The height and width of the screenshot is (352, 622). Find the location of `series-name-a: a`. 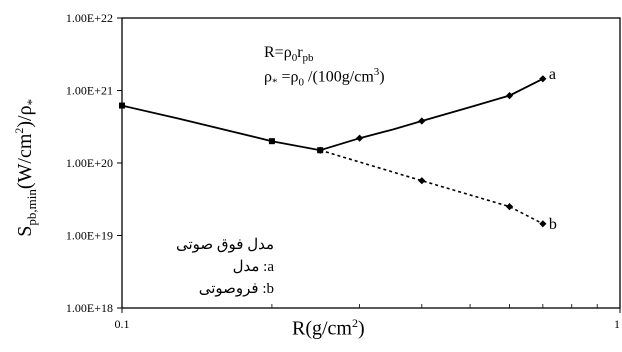

series-name-a: a is located at coordinates (552, 74).